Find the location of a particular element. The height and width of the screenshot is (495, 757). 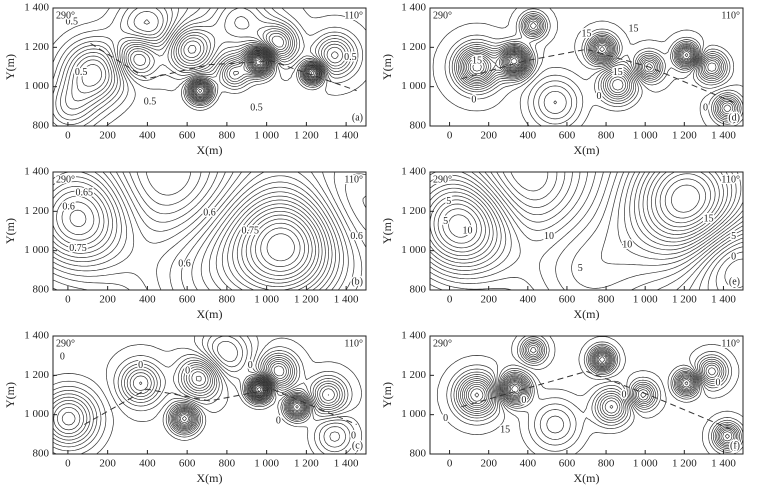

x-tick-label: 400 is located at coordinates (528, 300).